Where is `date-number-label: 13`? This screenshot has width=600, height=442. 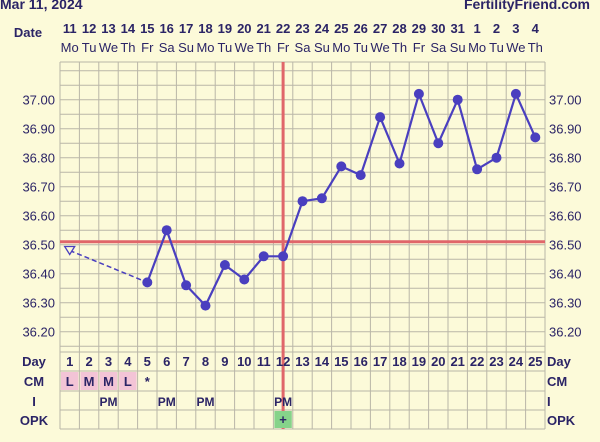
date-number-label: 13 is located at coordinates (108, 28).